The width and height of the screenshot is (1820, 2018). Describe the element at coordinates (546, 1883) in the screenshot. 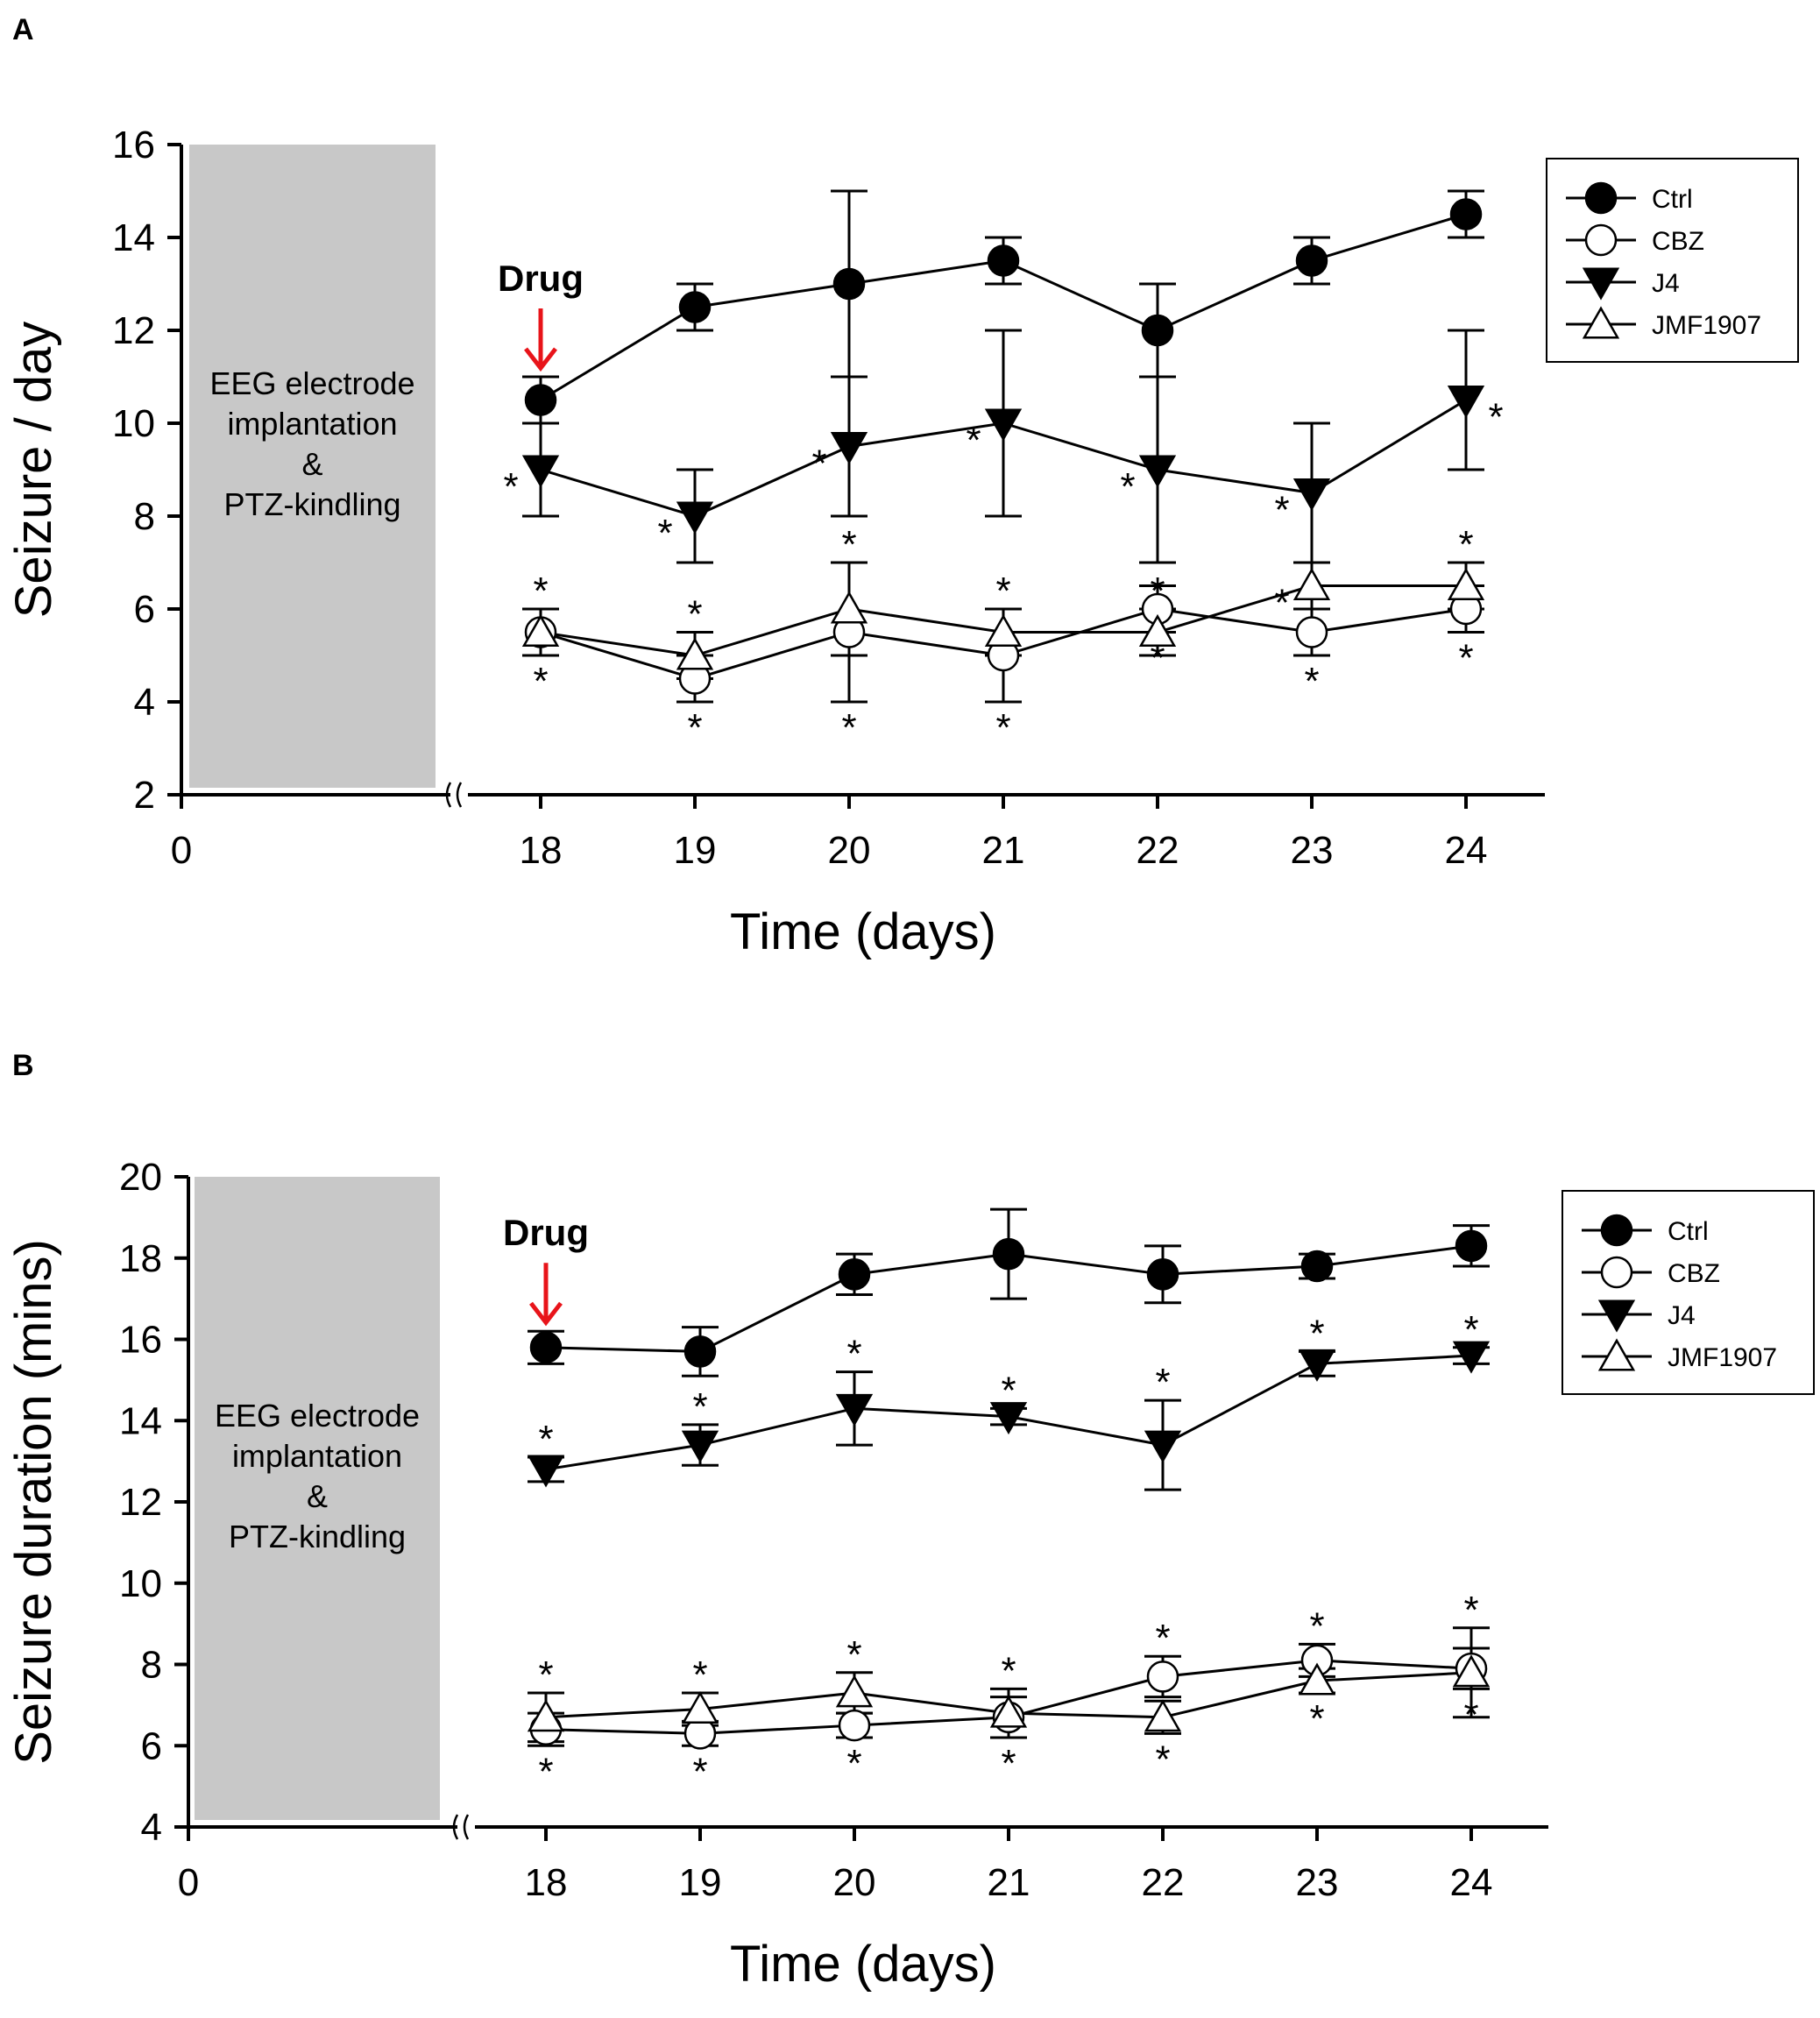

I see `x-tick-label: 18` at that location.